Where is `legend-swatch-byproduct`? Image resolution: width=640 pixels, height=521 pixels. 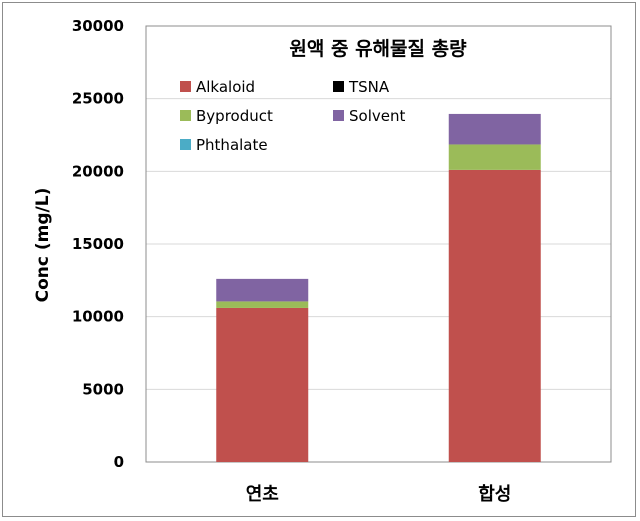
legend-swatch-byproduct is located at coordinates (185, 115).